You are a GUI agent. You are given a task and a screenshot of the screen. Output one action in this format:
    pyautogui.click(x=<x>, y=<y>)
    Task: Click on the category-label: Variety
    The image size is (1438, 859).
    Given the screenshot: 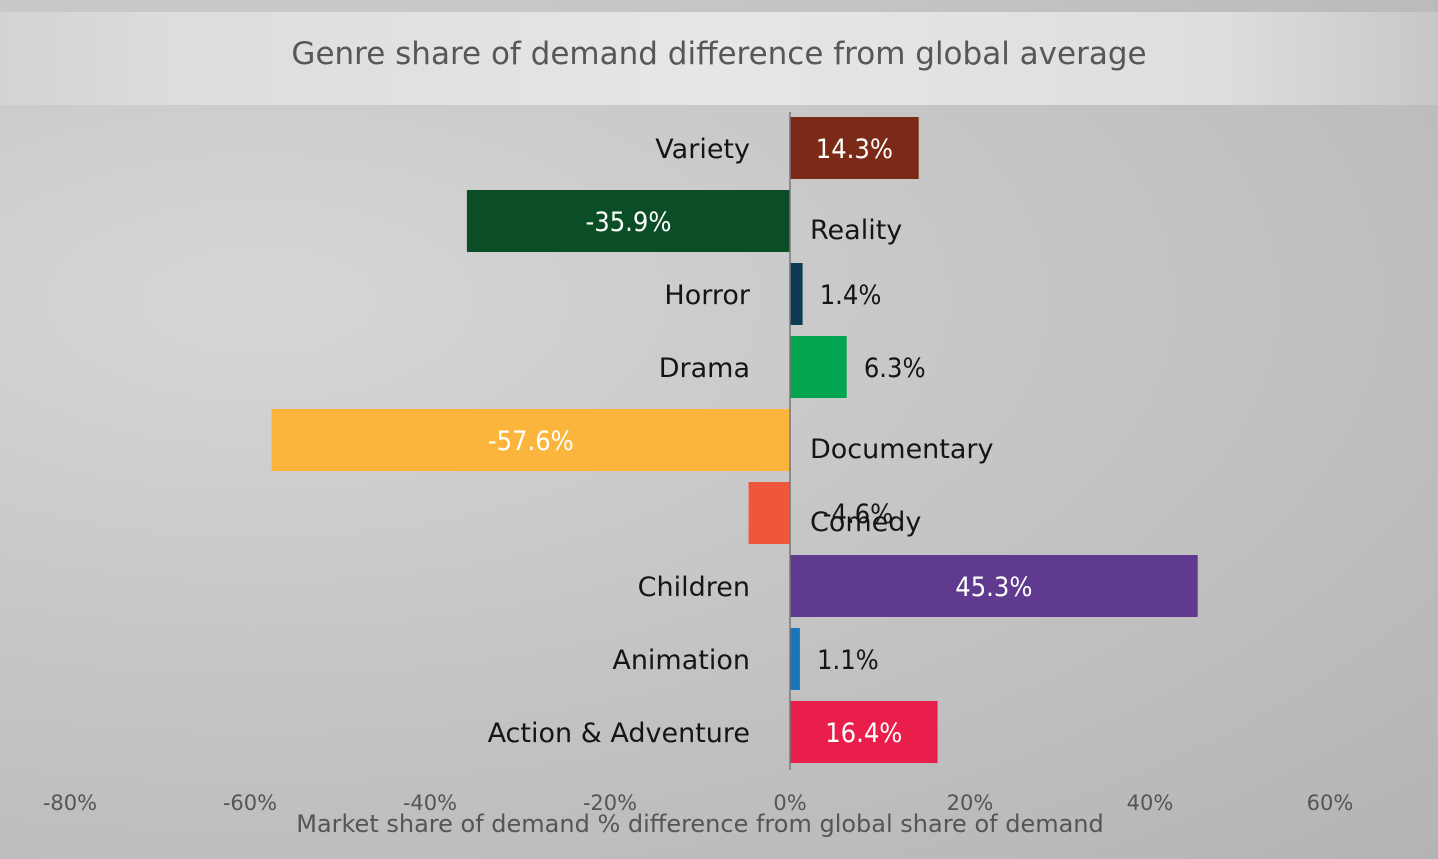 What is the action you would take?
    pyautogui.click(x=702, y=149)
    